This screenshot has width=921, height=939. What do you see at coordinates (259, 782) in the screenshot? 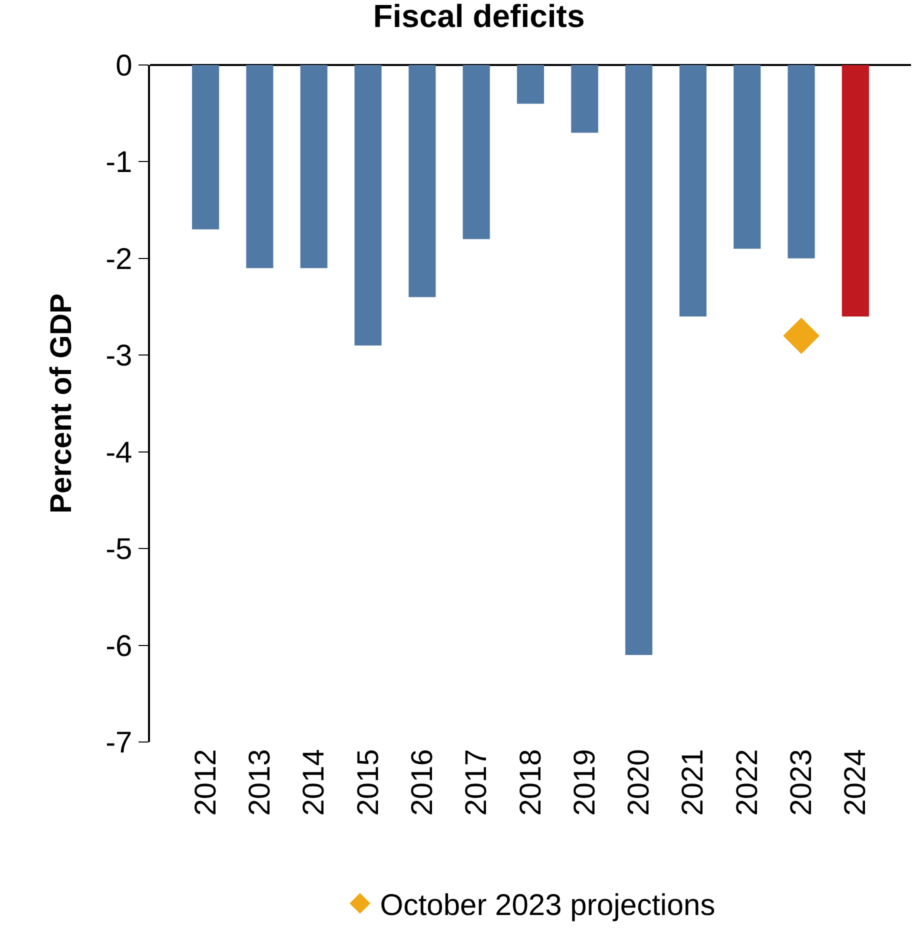
I see `x-tick-label: 2013` at bounding box center [259, 782].